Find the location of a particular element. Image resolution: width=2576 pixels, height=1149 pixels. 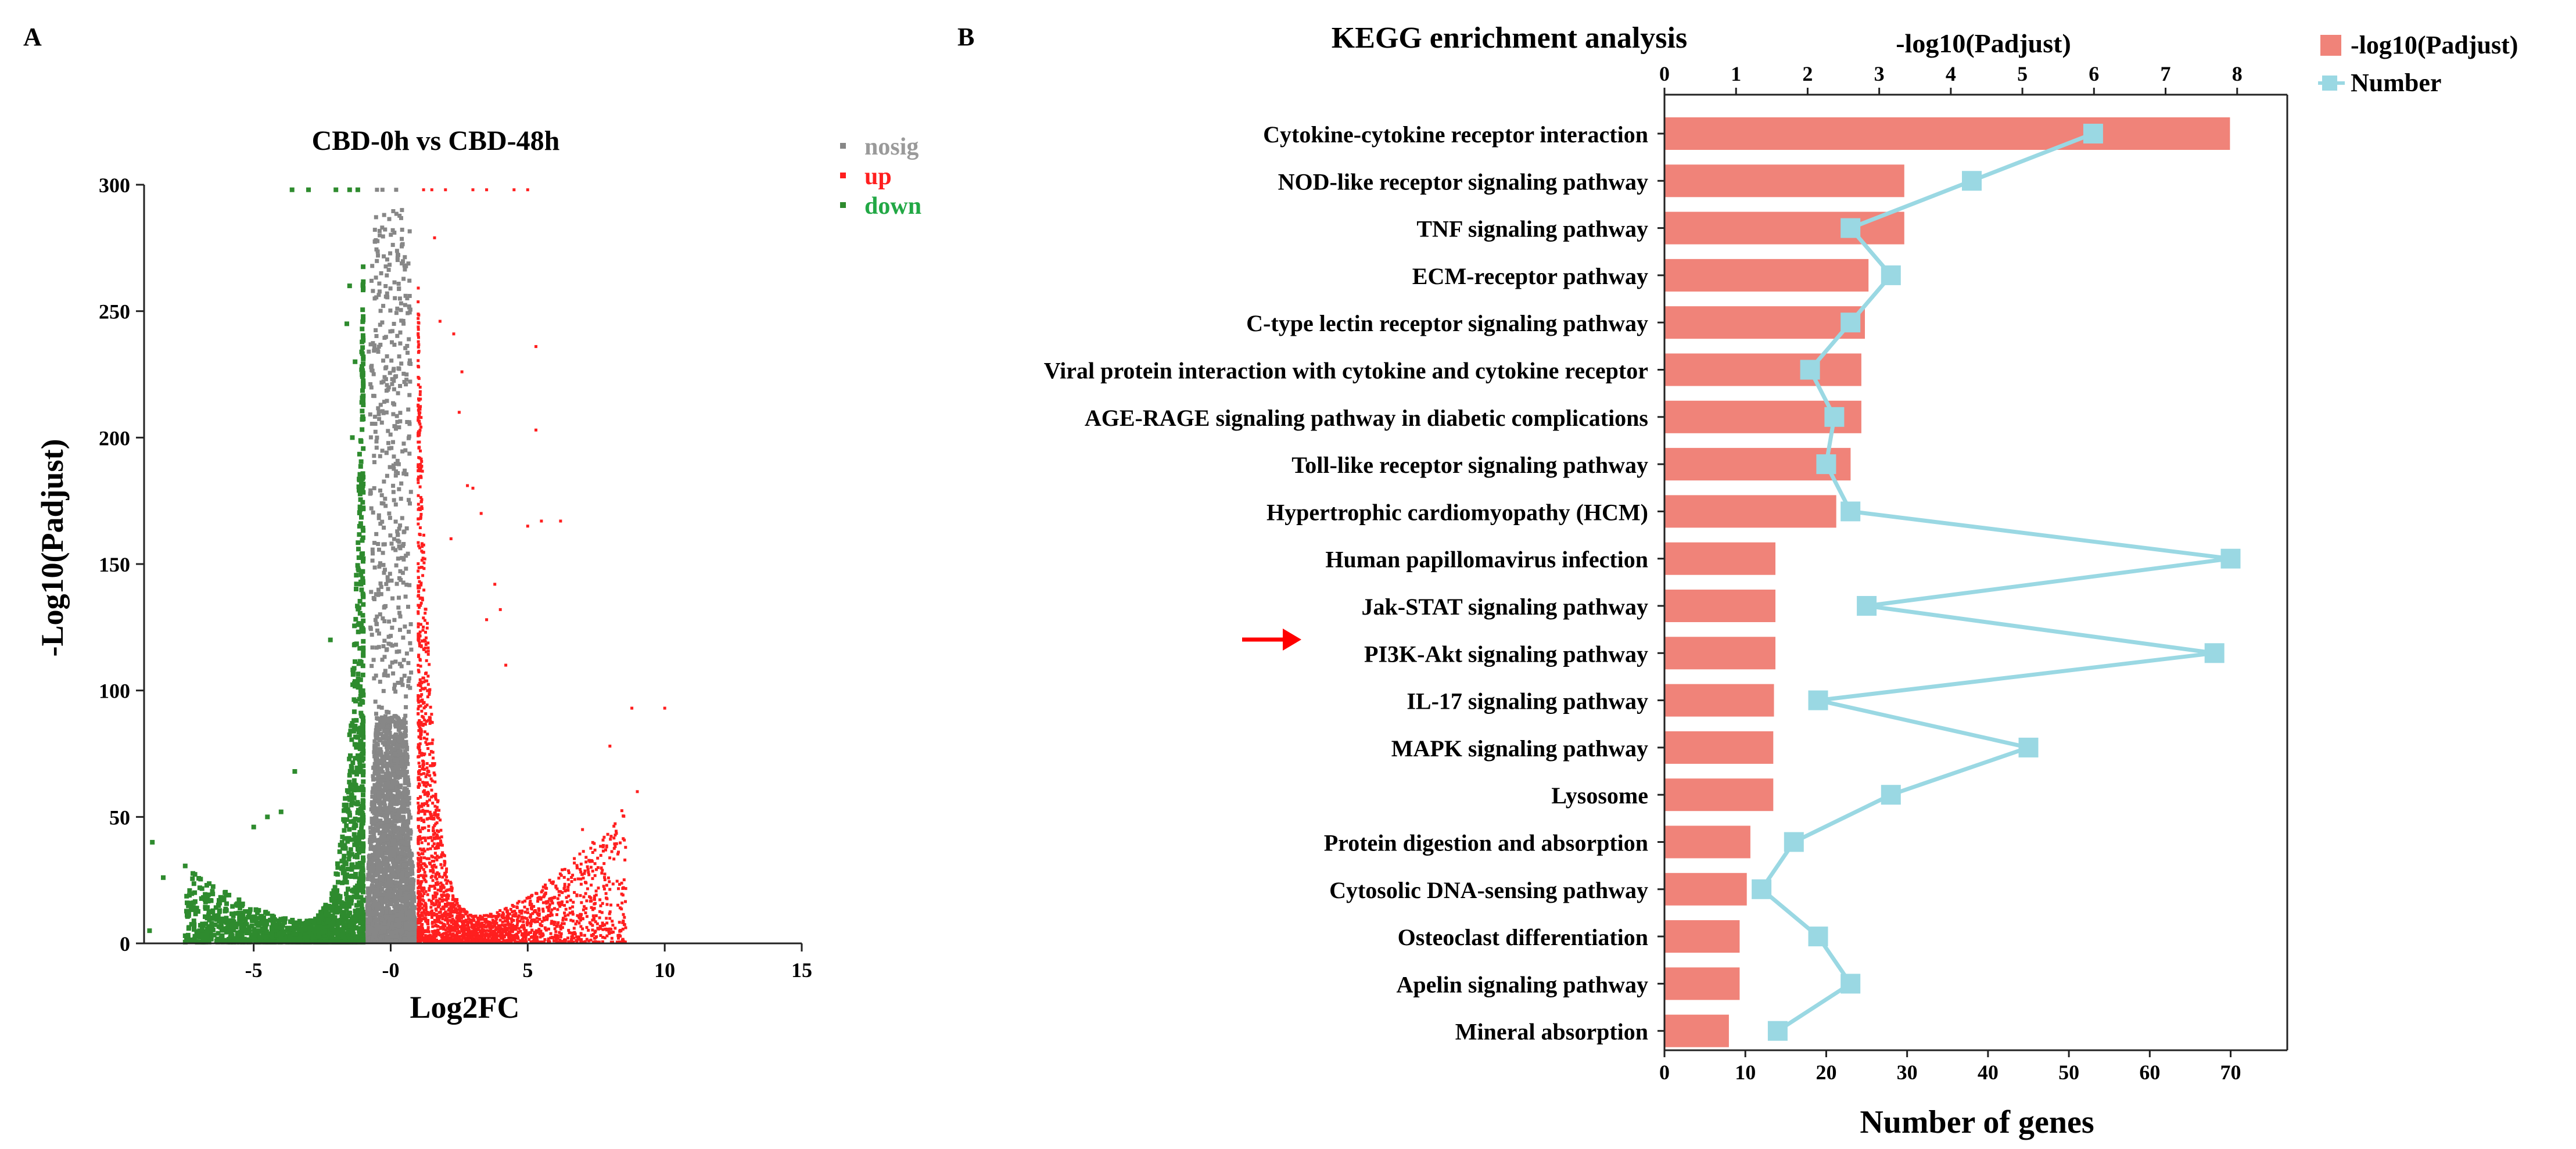

legend-label-up: up is located at coordinates (878, 177).